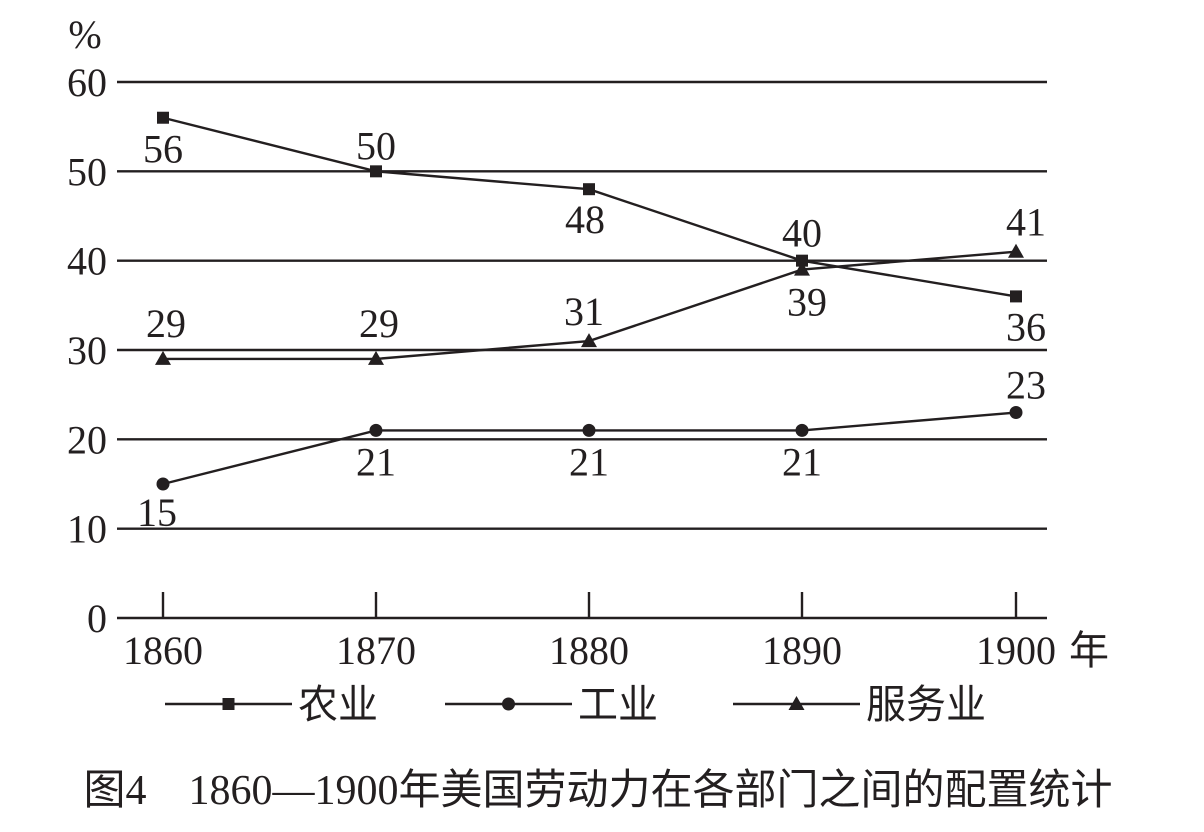 The image size is (1204, 832). What do you see at coordinates (87, 439) in the screenshot?
I see `y-tick-label-20: 20` at bounding box center [87, 439].